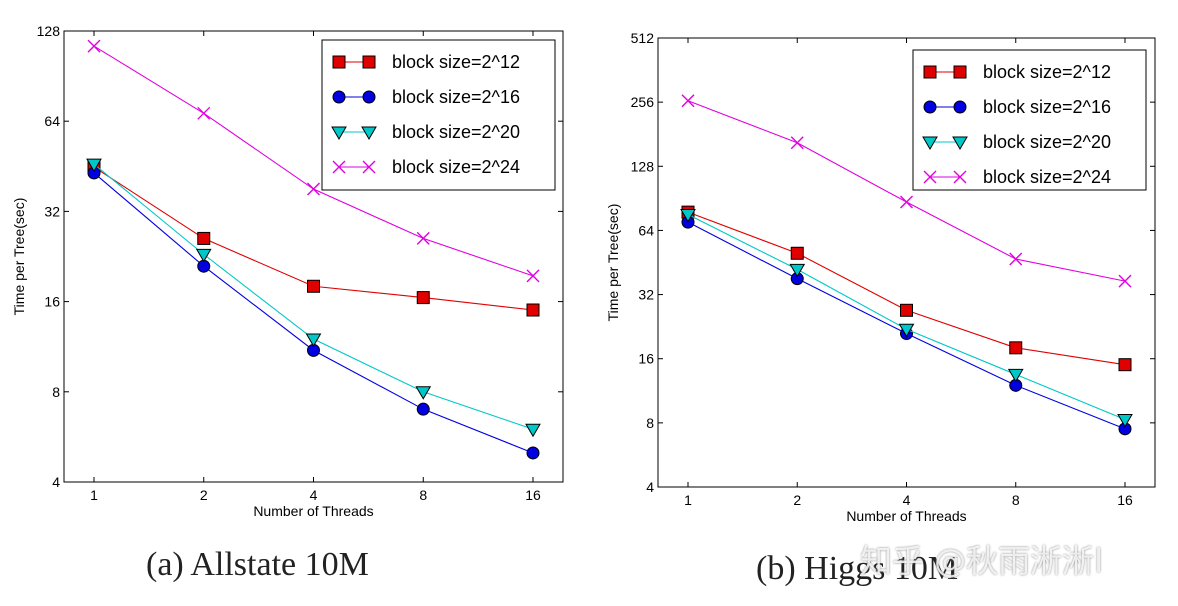 Image resolution: width=1178 pixels, height=606 pixels. Describe the element at coordinates (643, 102) in the screenshot. I see `y-tick-label: 256` at that location.